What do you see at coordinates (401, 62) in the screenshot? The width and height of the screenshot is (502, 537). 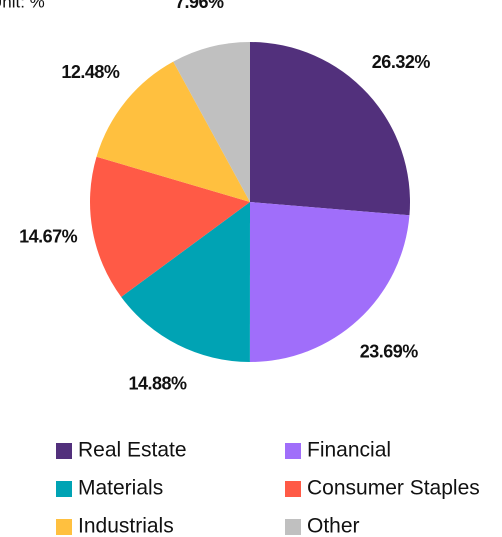 I see `data-label: 26.32%` at bounding box center [401, 62].